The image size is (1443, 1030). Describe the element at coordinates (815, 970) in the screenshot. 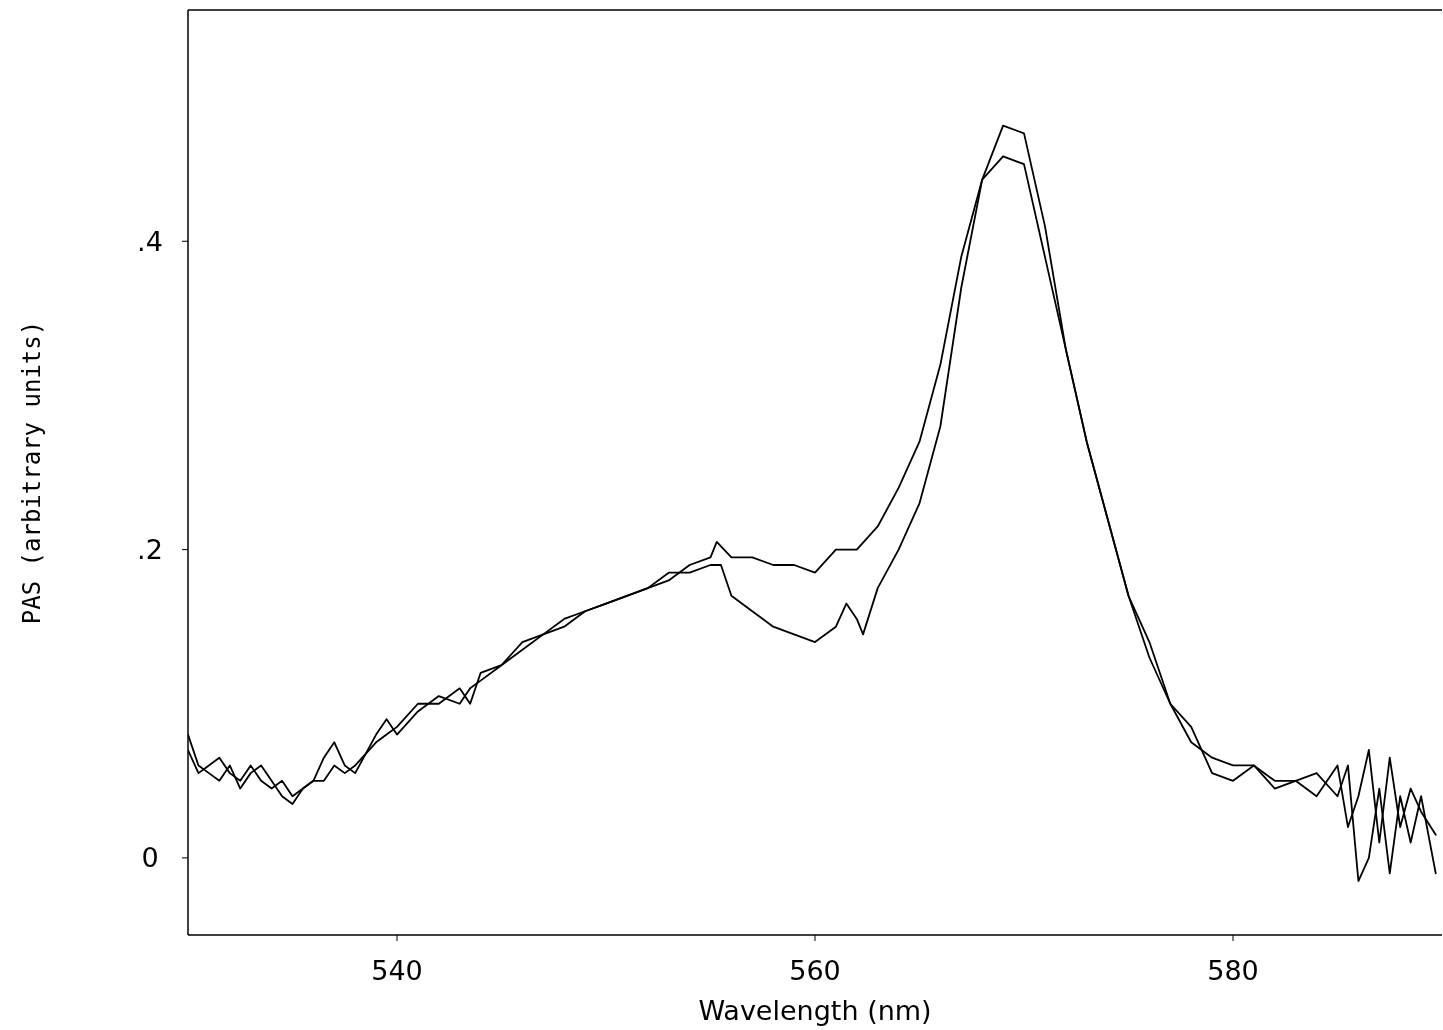

I see `x-tick-label: 560` at that location.